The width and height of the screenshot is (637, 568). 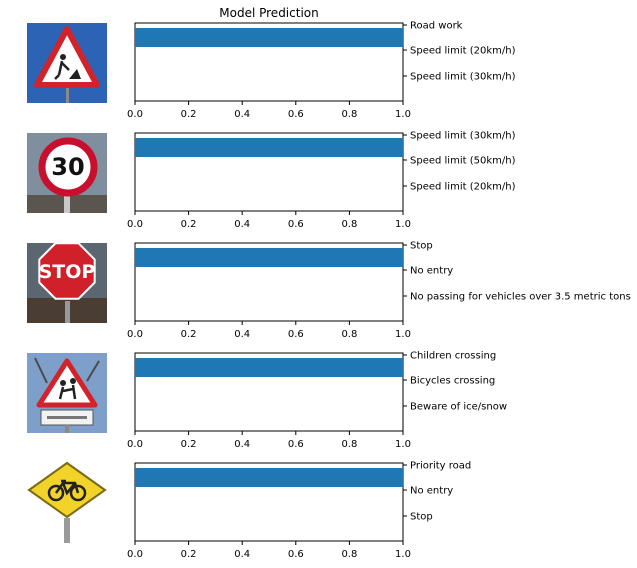 I want to click on class-label: Children crossing, so click(x=453, y=356).